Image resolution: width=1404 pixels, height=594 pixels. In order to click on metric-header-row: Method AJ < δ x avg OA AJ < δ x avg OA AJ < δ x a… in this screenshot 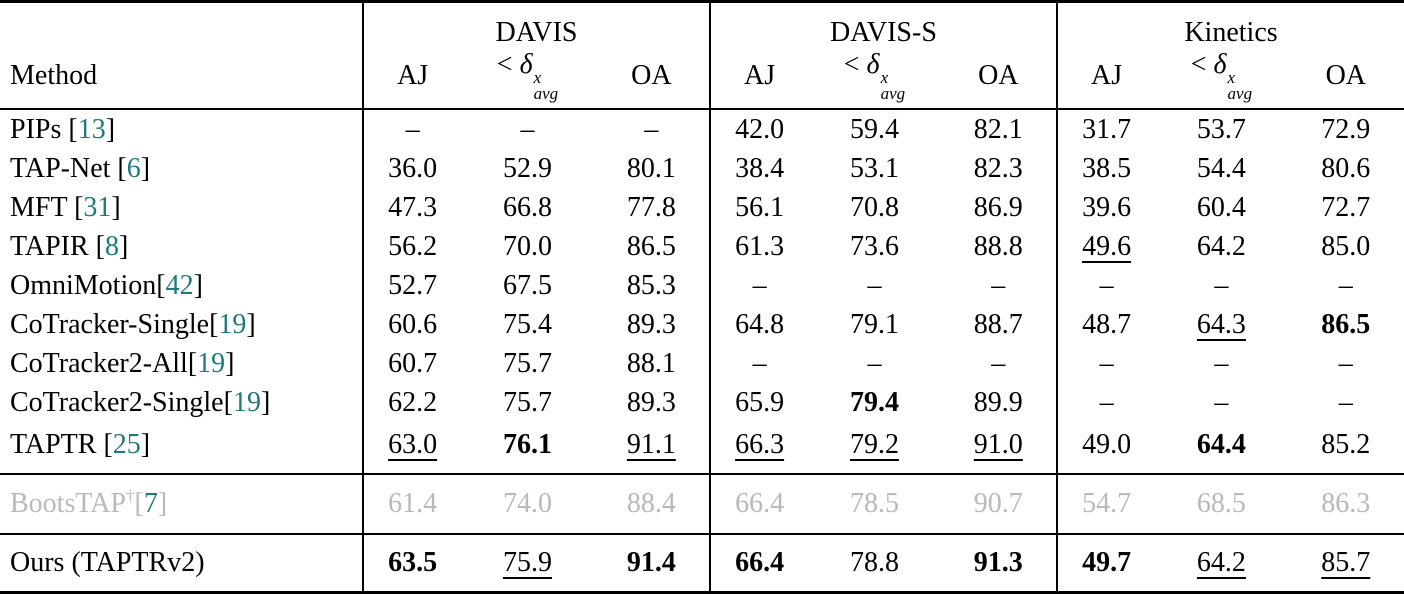, I will do `click(702, 80)`.